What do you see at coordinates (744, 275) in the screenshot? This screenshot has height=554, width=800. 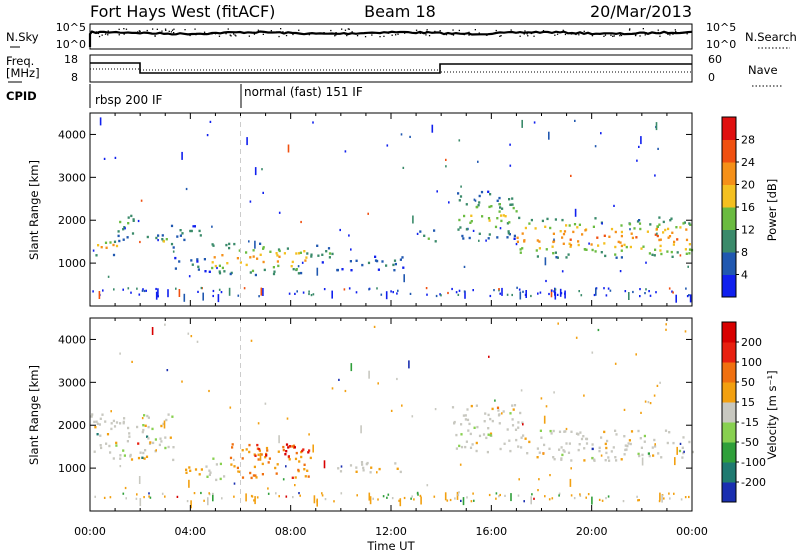 I see `colorbar-tick-label: 4` at bounding box center [744, 275].